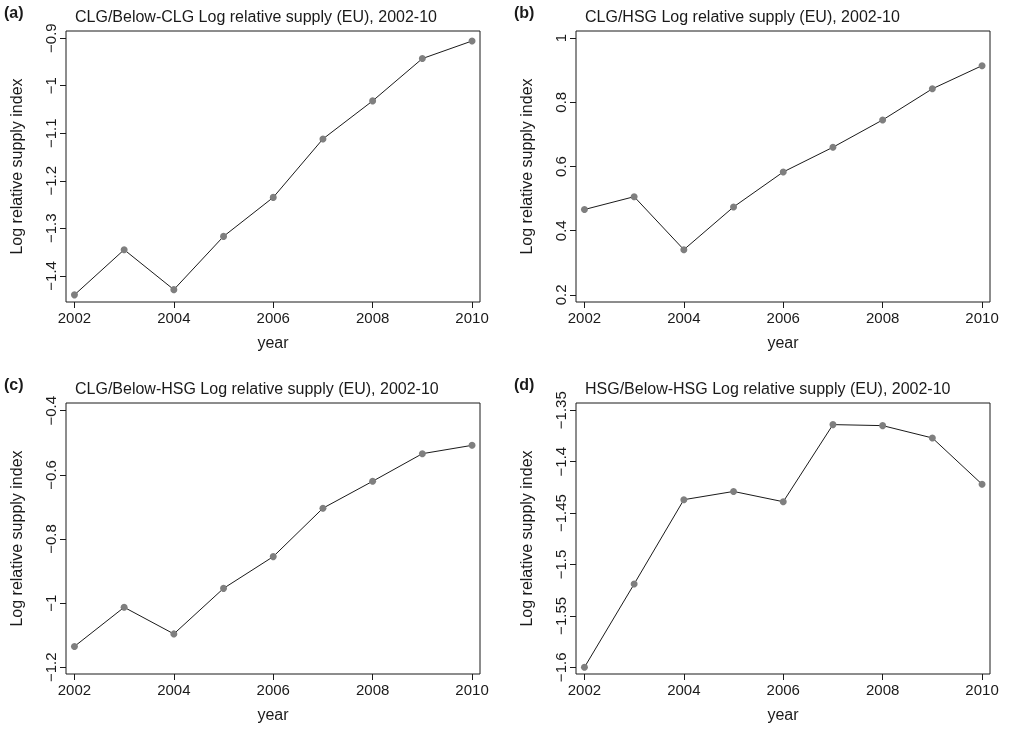  What do you see at coordinates (14, 12) in the screenshot?
I see `text: (a)` at bounding box center [14, 12].